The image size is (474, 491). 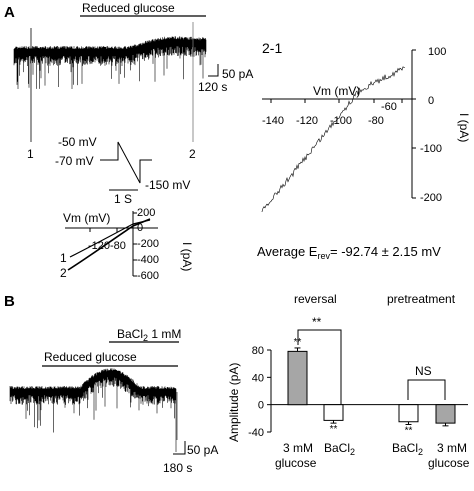 I want to click on recording-trace-b, so click(x=93, y=410).